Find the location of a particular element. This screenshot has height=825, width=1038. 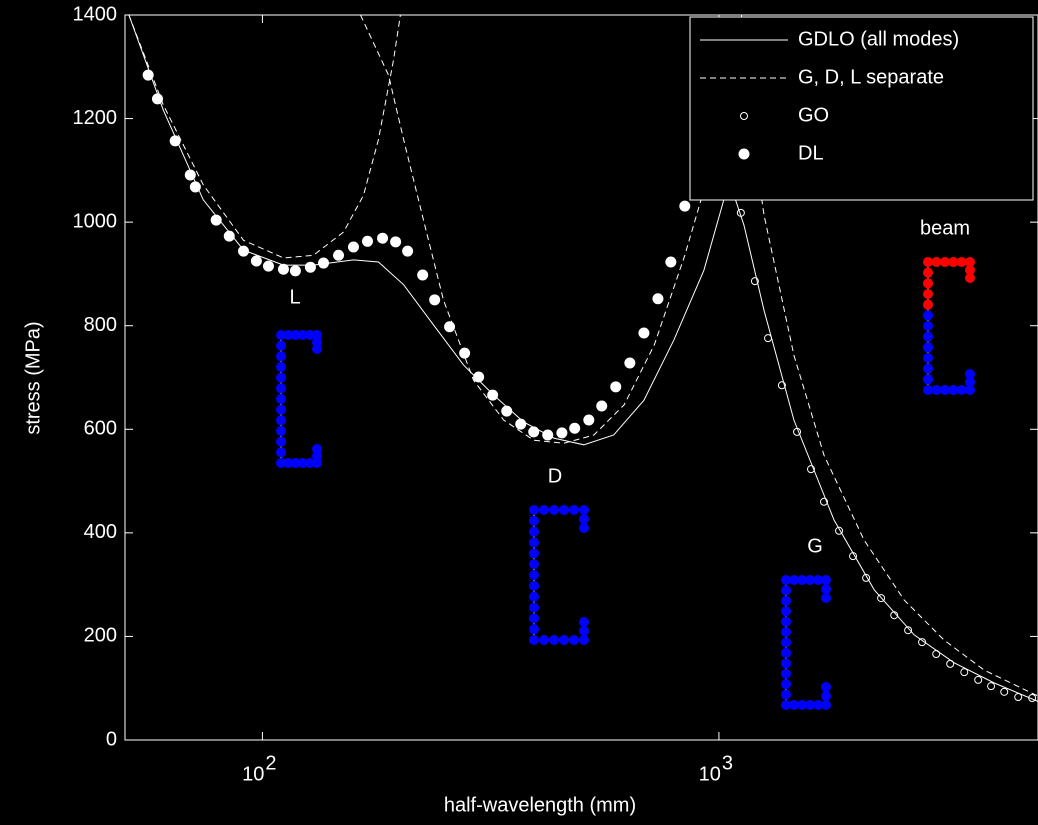

y-tick-label: 400 is located at coordinates (100, 532).